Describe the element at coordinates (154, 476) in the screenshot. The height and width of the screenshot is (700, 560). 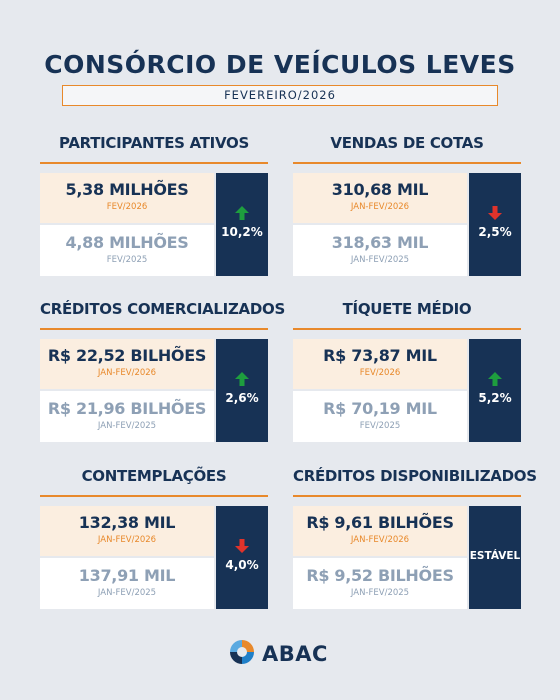
I see `card-title: CONTEMPLAÇÕES` at that location.